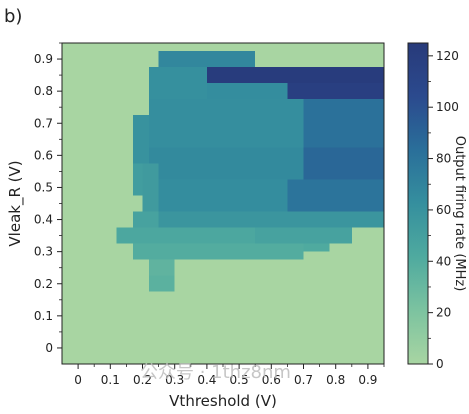 Image resolution: width=469 pixels, height=414 pixels. Describe the element at coordinates (239, 380) in the screenshot. I see `x-tick-label: 0.5` at that location.